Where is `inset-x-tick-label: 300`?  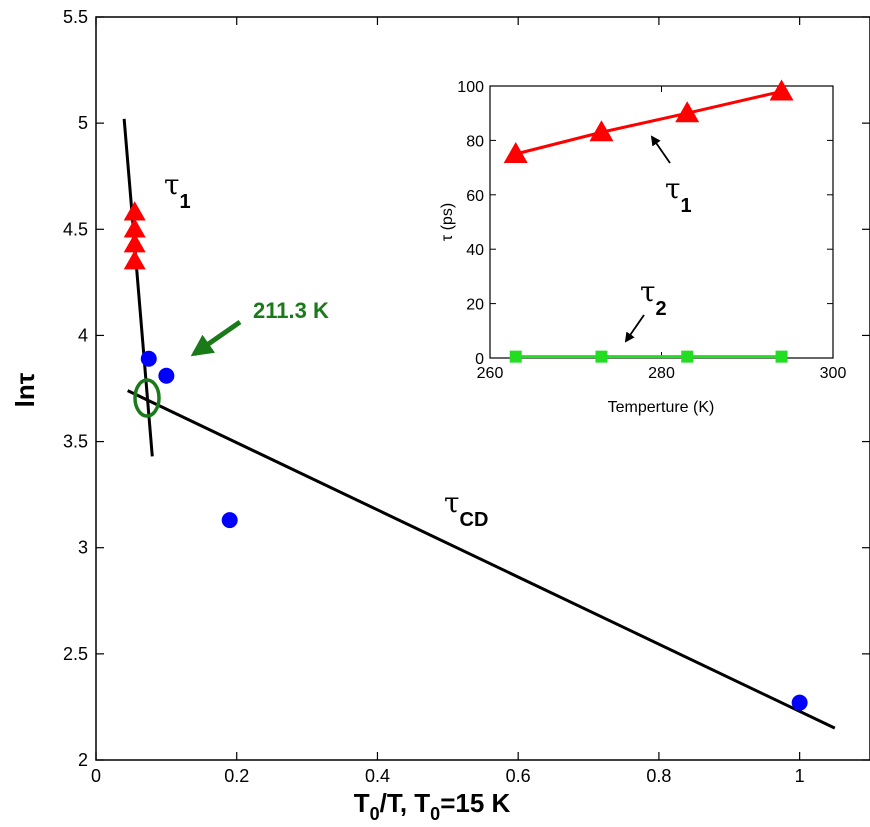 inset-x-tick-label: 300 is located at coordinates (833, 373).